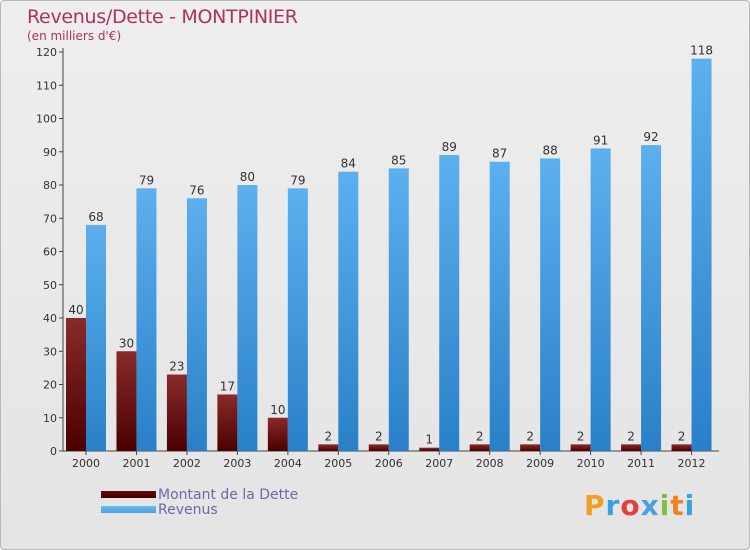  What do you see at coordinates (650, 137) in the screenshot?
I see `data-label-revenus: 92` at bounding box center [650, 137].